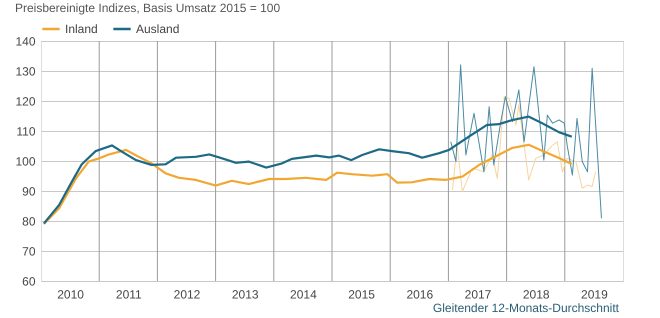 The image size is (660, 318). What do you see at coordinates (25, 41) in the screenshot?
I see `y-tick-label: 140` at bounding box center [25, 41].